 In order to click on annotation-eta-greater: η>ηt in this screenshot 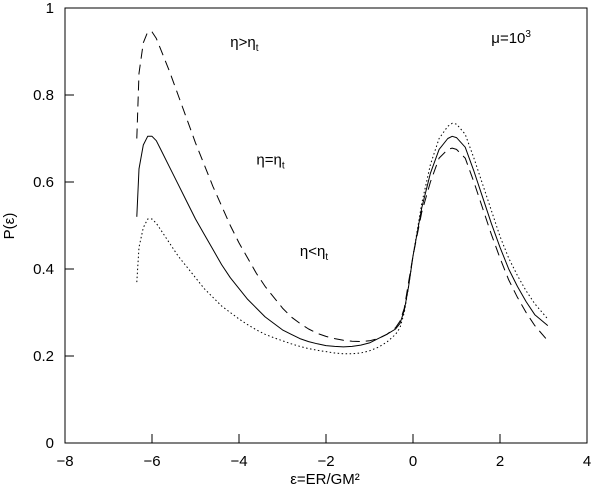, I will do `click(244, 44)`.